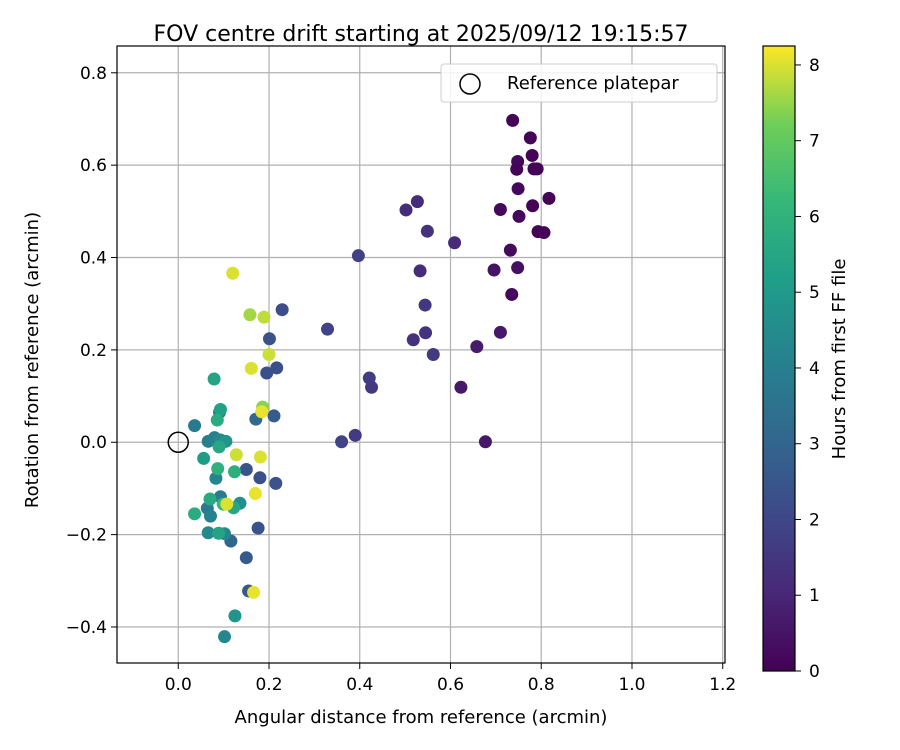 The height and width of the screenshot is (750, 900). What do you see at coordinates (541, 685) in the screenshot?
I see `x-tick-label: 0.8` at bounding box center [541, 685].